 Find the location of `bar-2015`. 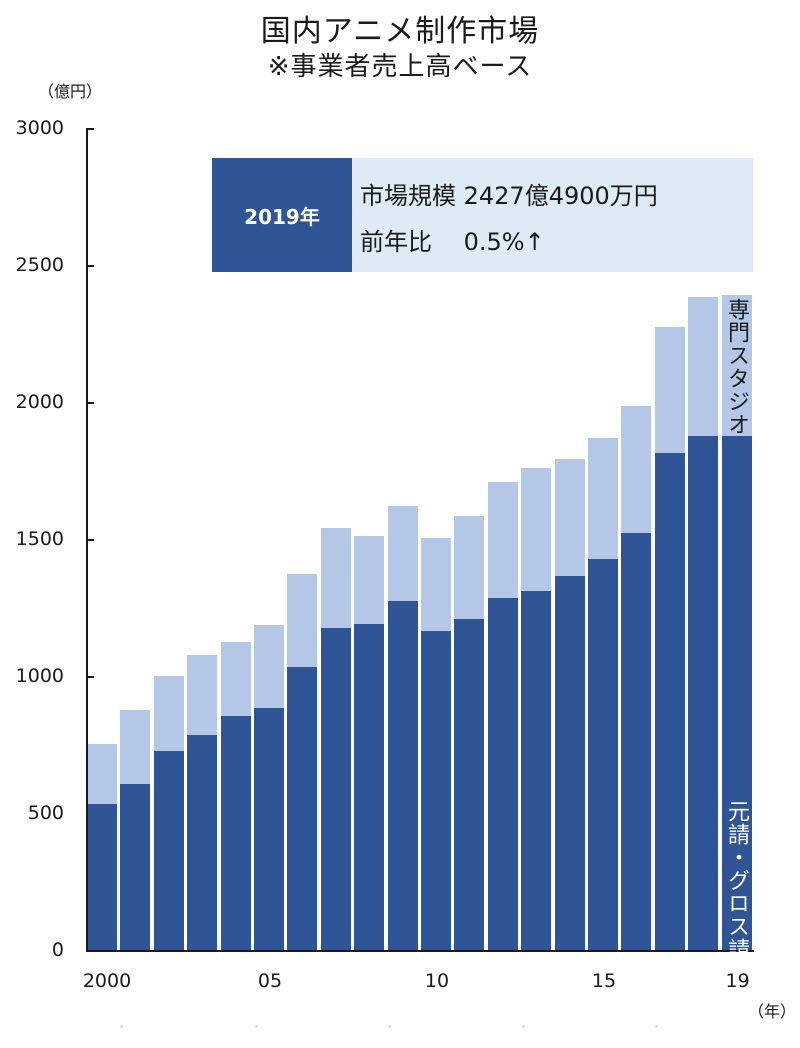

bar-2015 is located at coordinates (603, 694).